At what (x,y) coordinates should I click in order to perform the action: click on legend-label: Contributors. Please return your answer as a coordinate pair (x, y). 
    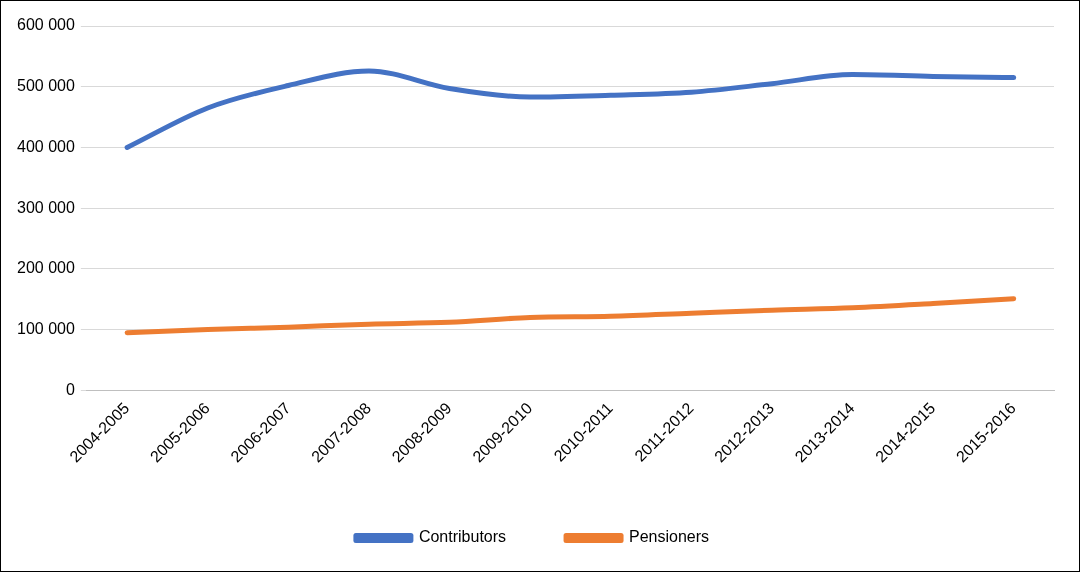
    Looking at the image, I should click on (462, 537).